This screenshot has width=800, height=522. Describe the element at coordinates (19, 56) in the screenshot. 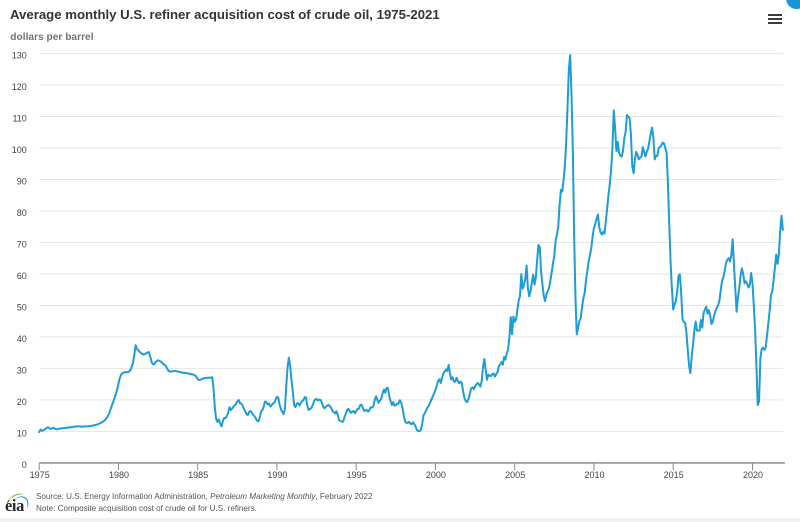

I see `svg-text: 130` at that location.